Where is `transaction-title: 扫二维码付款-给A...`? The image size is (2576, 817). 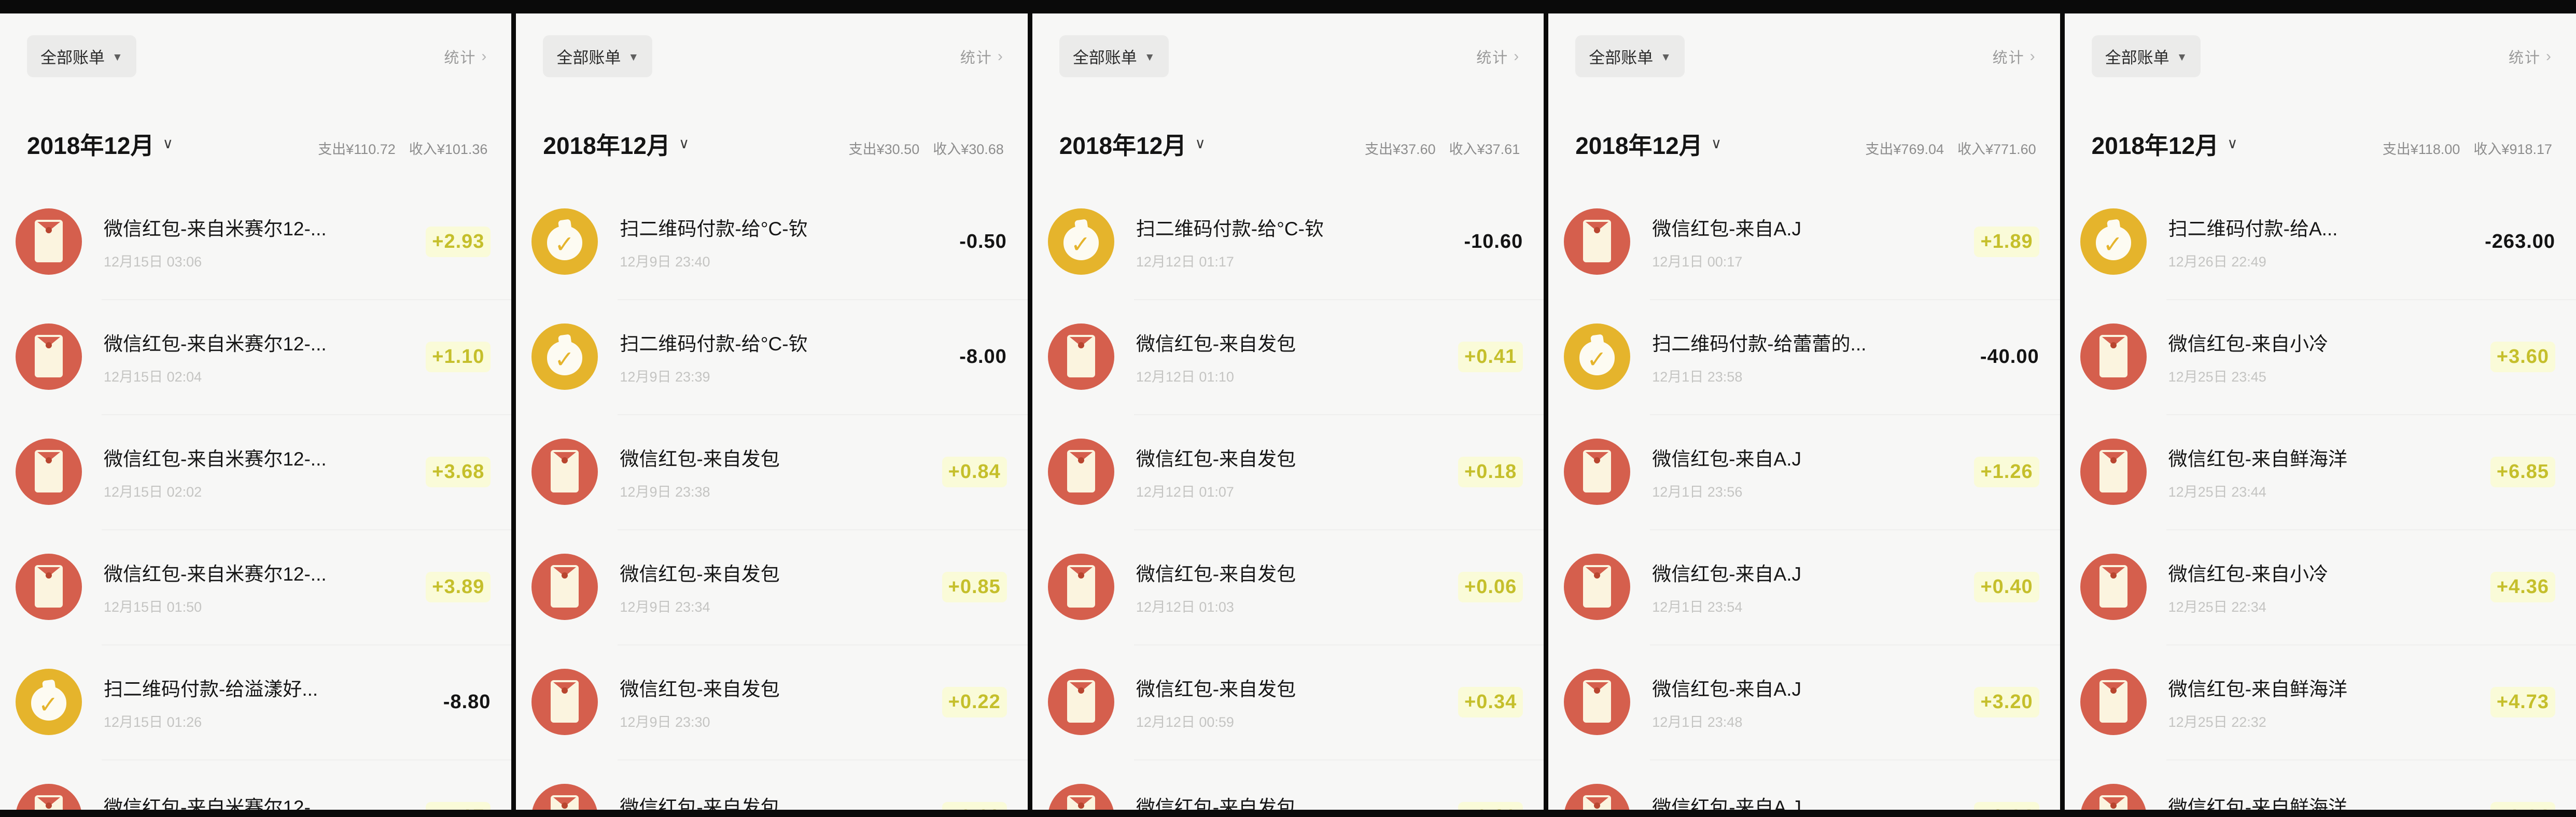 transaction-title: 扫二维码付款-给A... is located at coordinates (2253, 229).